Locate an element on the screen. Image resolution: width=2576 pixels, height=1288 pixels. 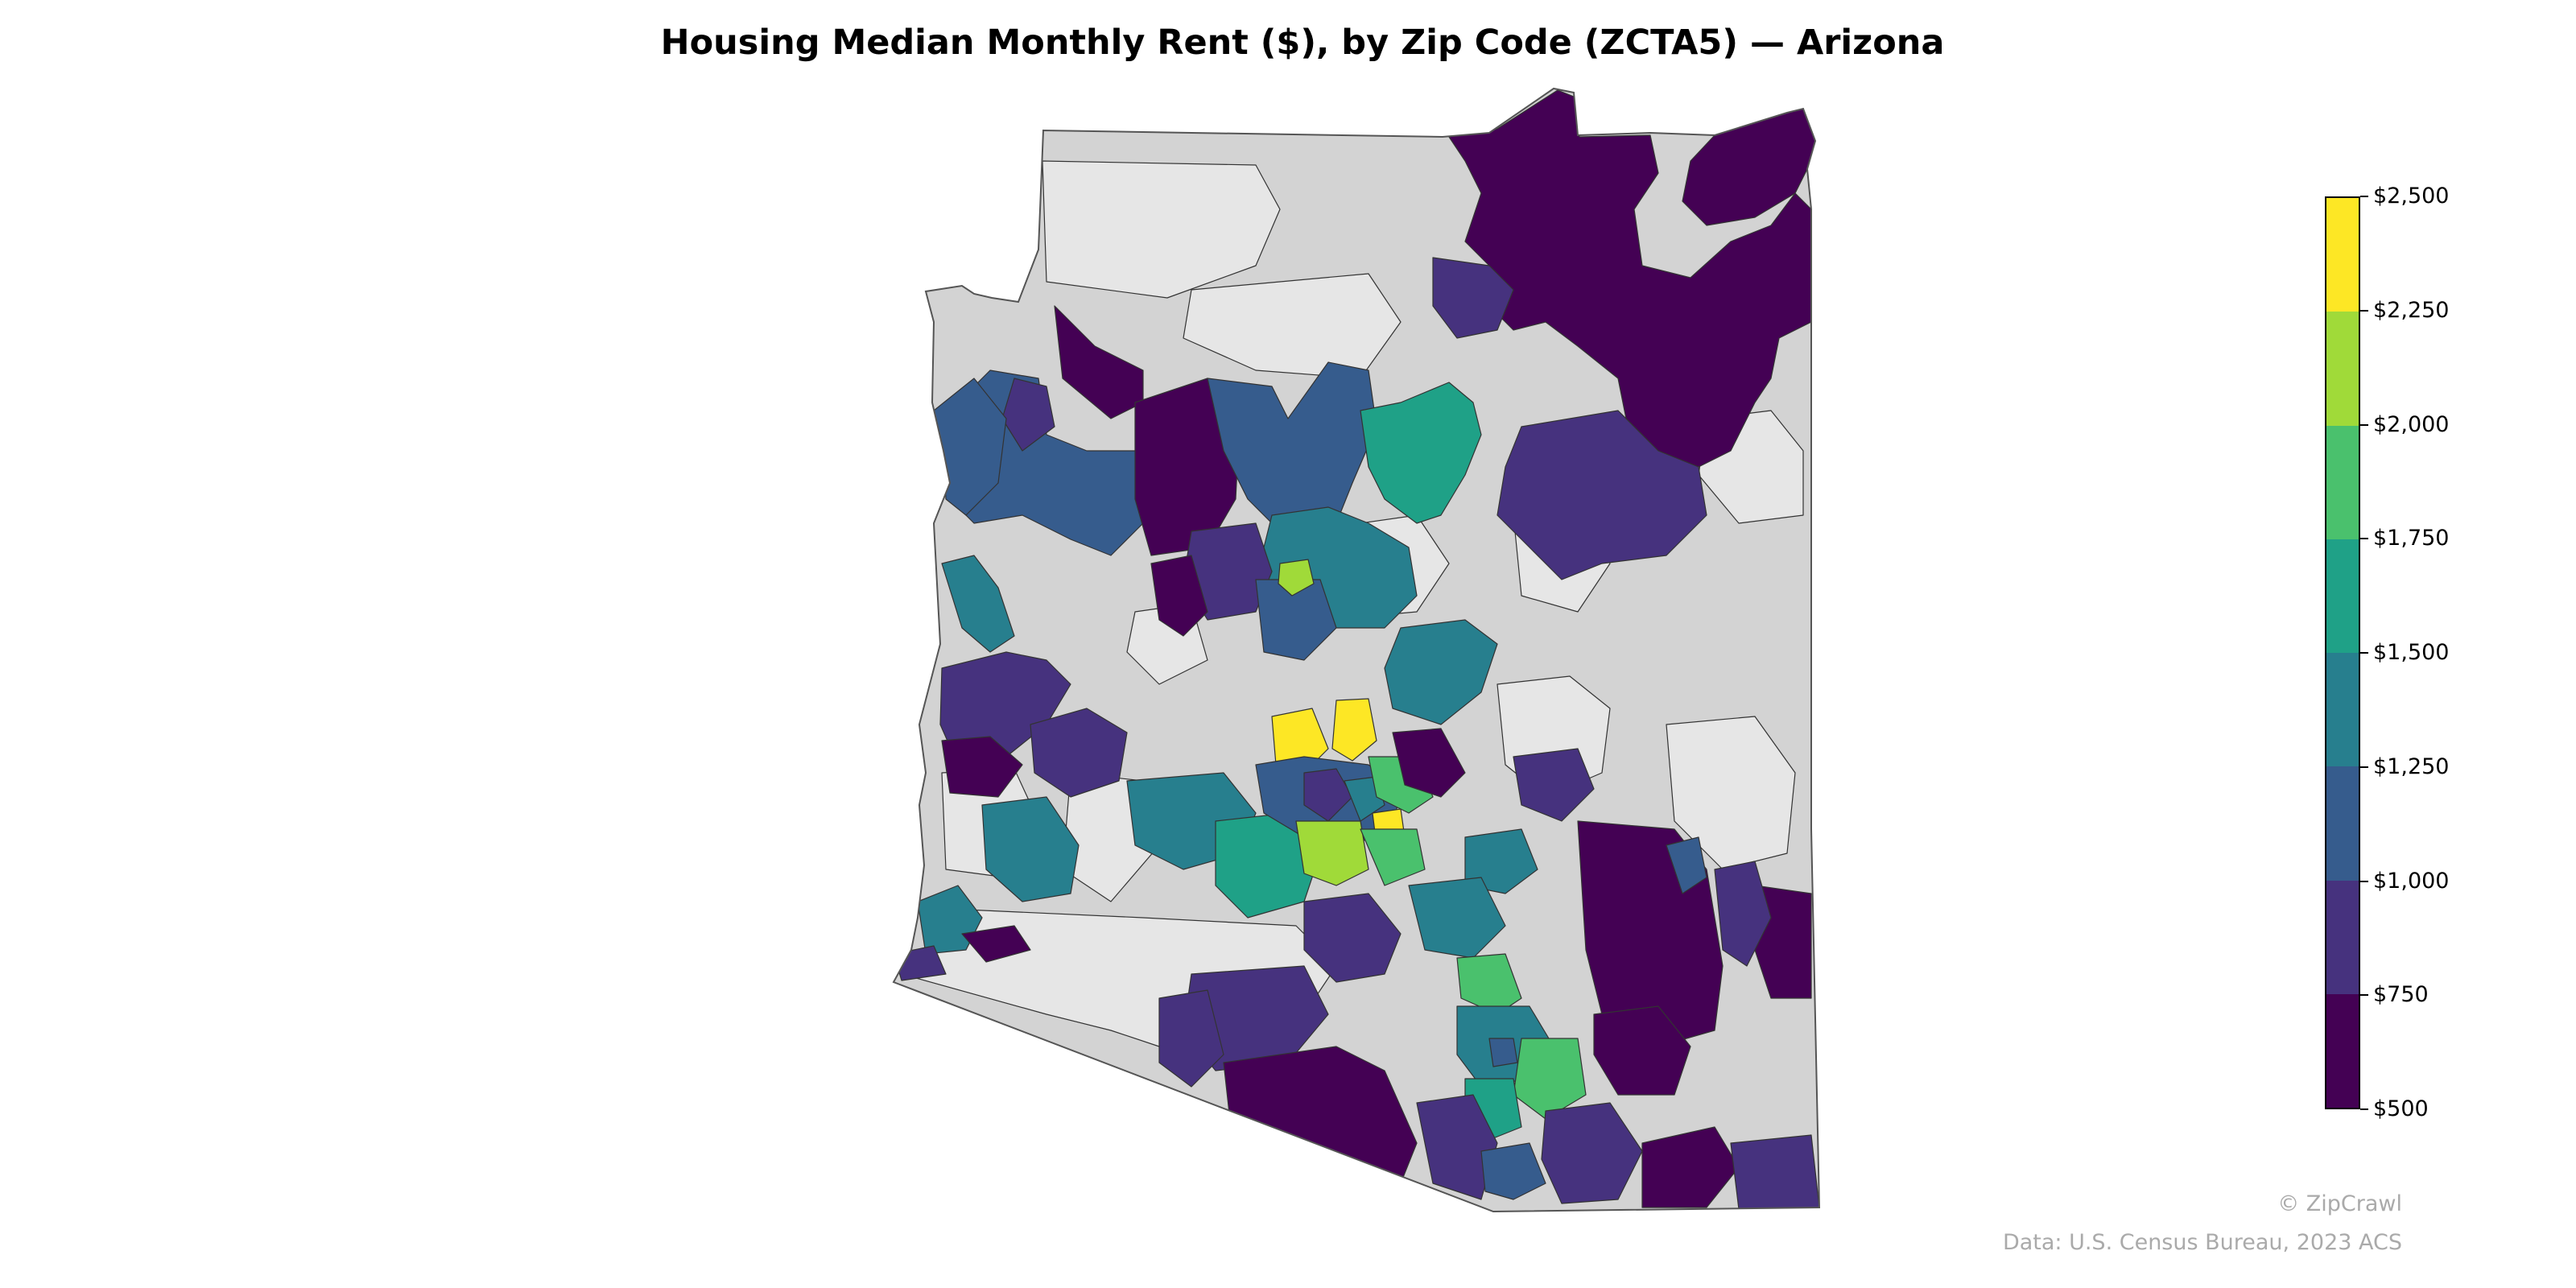
zcta-sierra-vista is located at coordinates (1513, 1171).